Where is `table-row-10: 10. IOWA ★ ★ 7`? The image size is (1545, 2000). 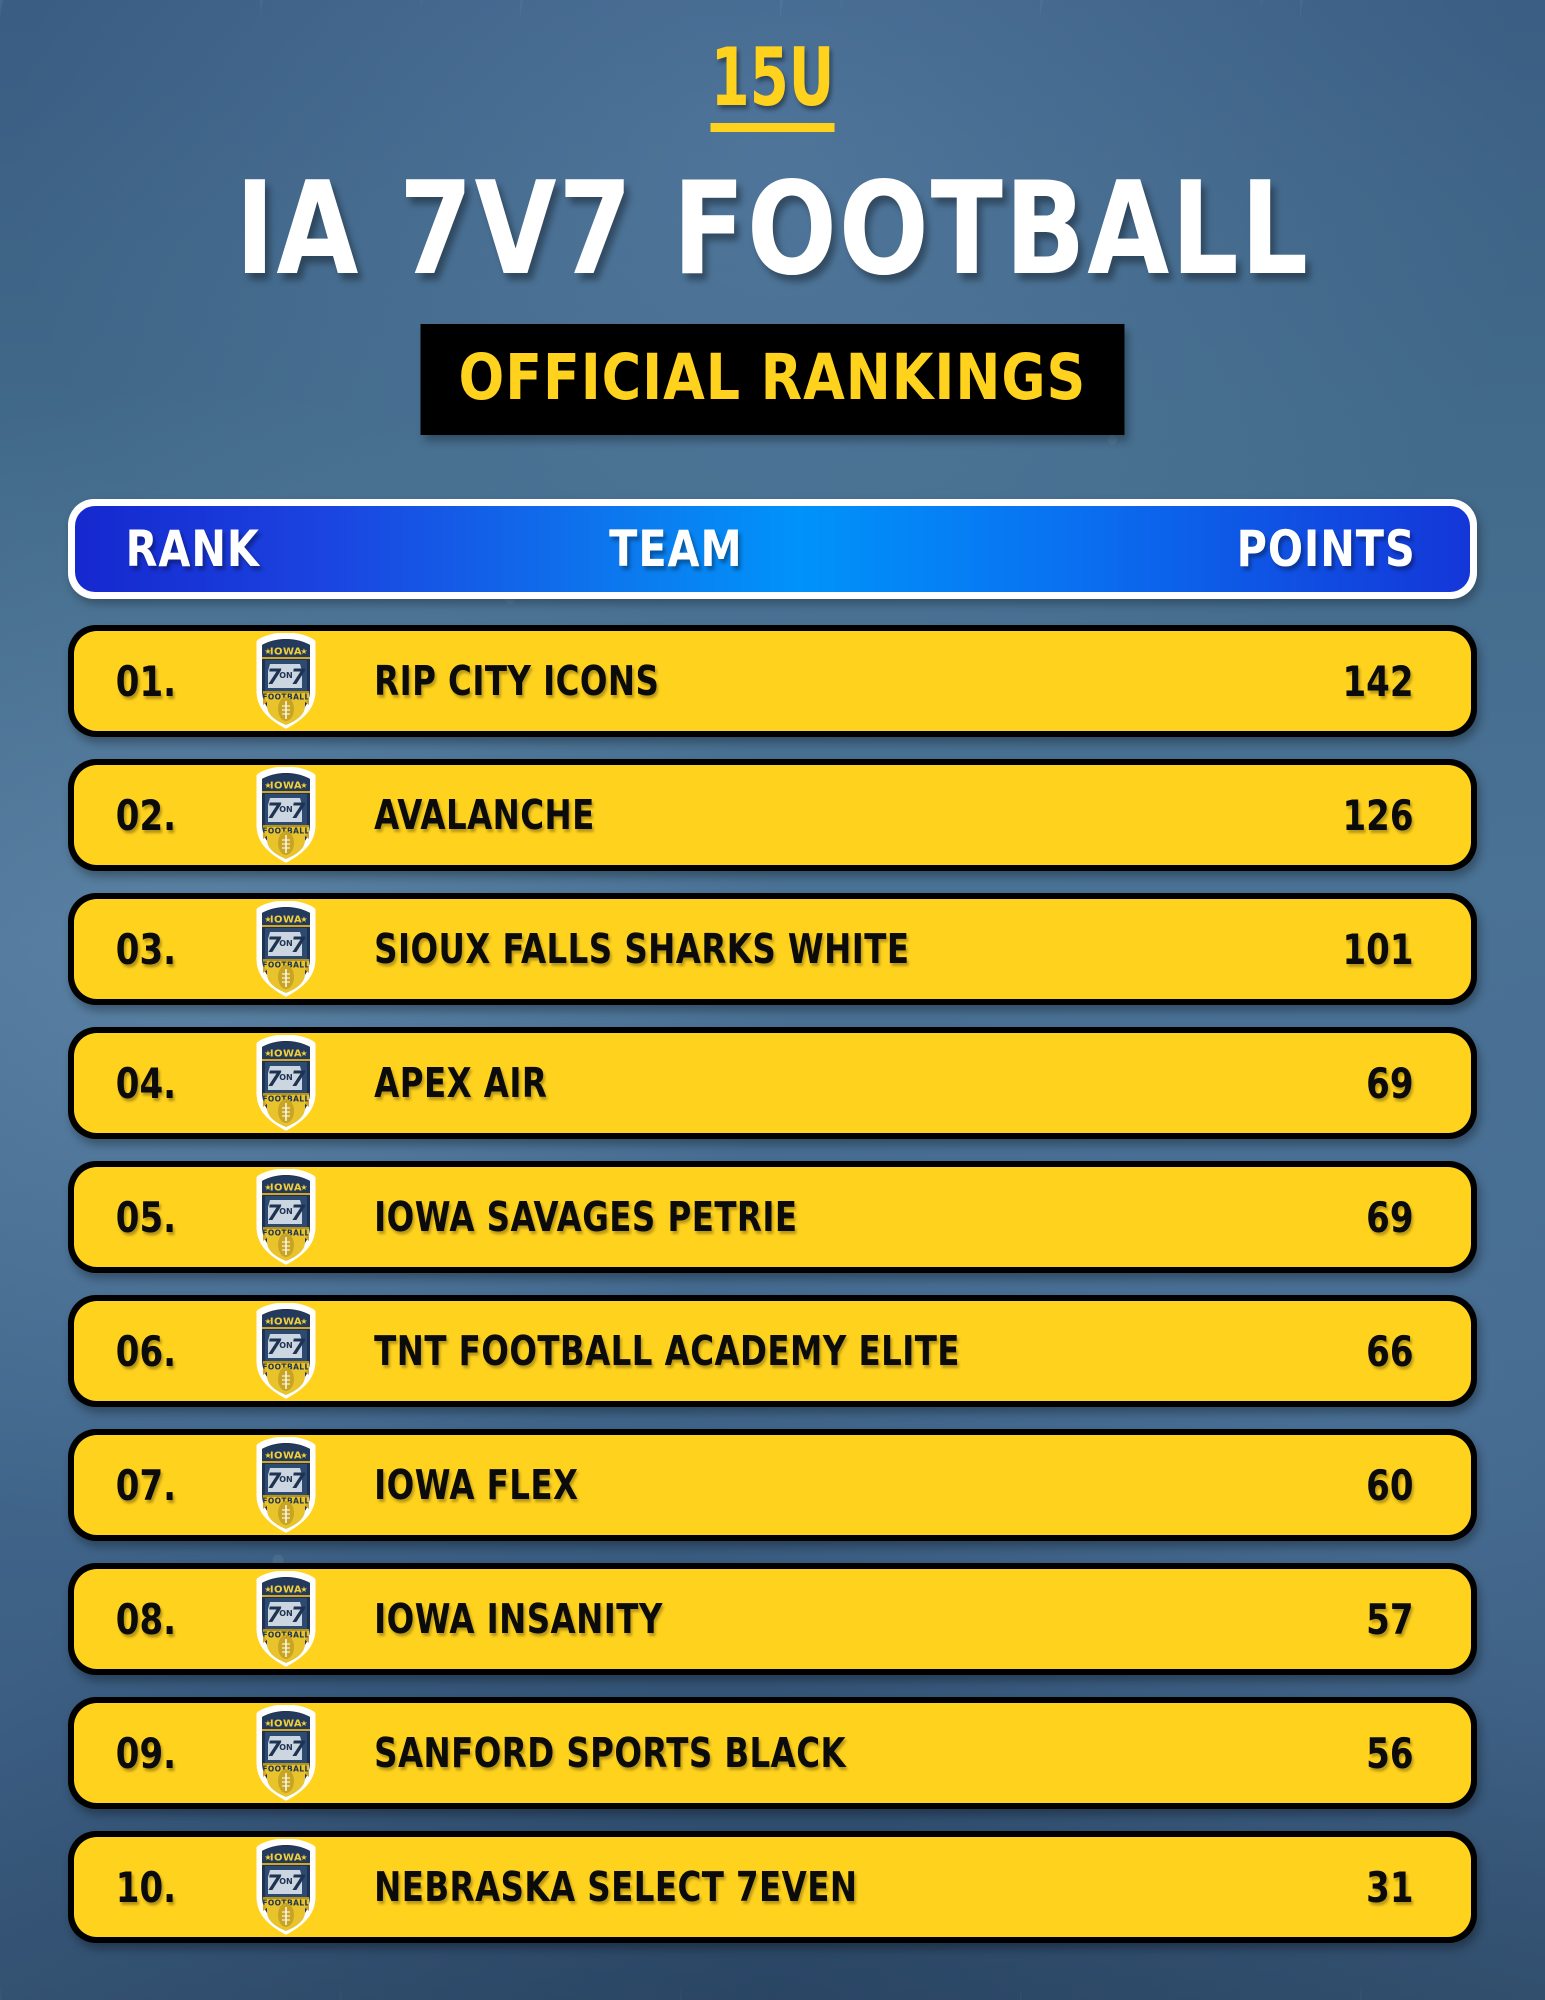 table-row-10: 10. IOWA ★ ★ 7 is located at coordinates (772, 1887).